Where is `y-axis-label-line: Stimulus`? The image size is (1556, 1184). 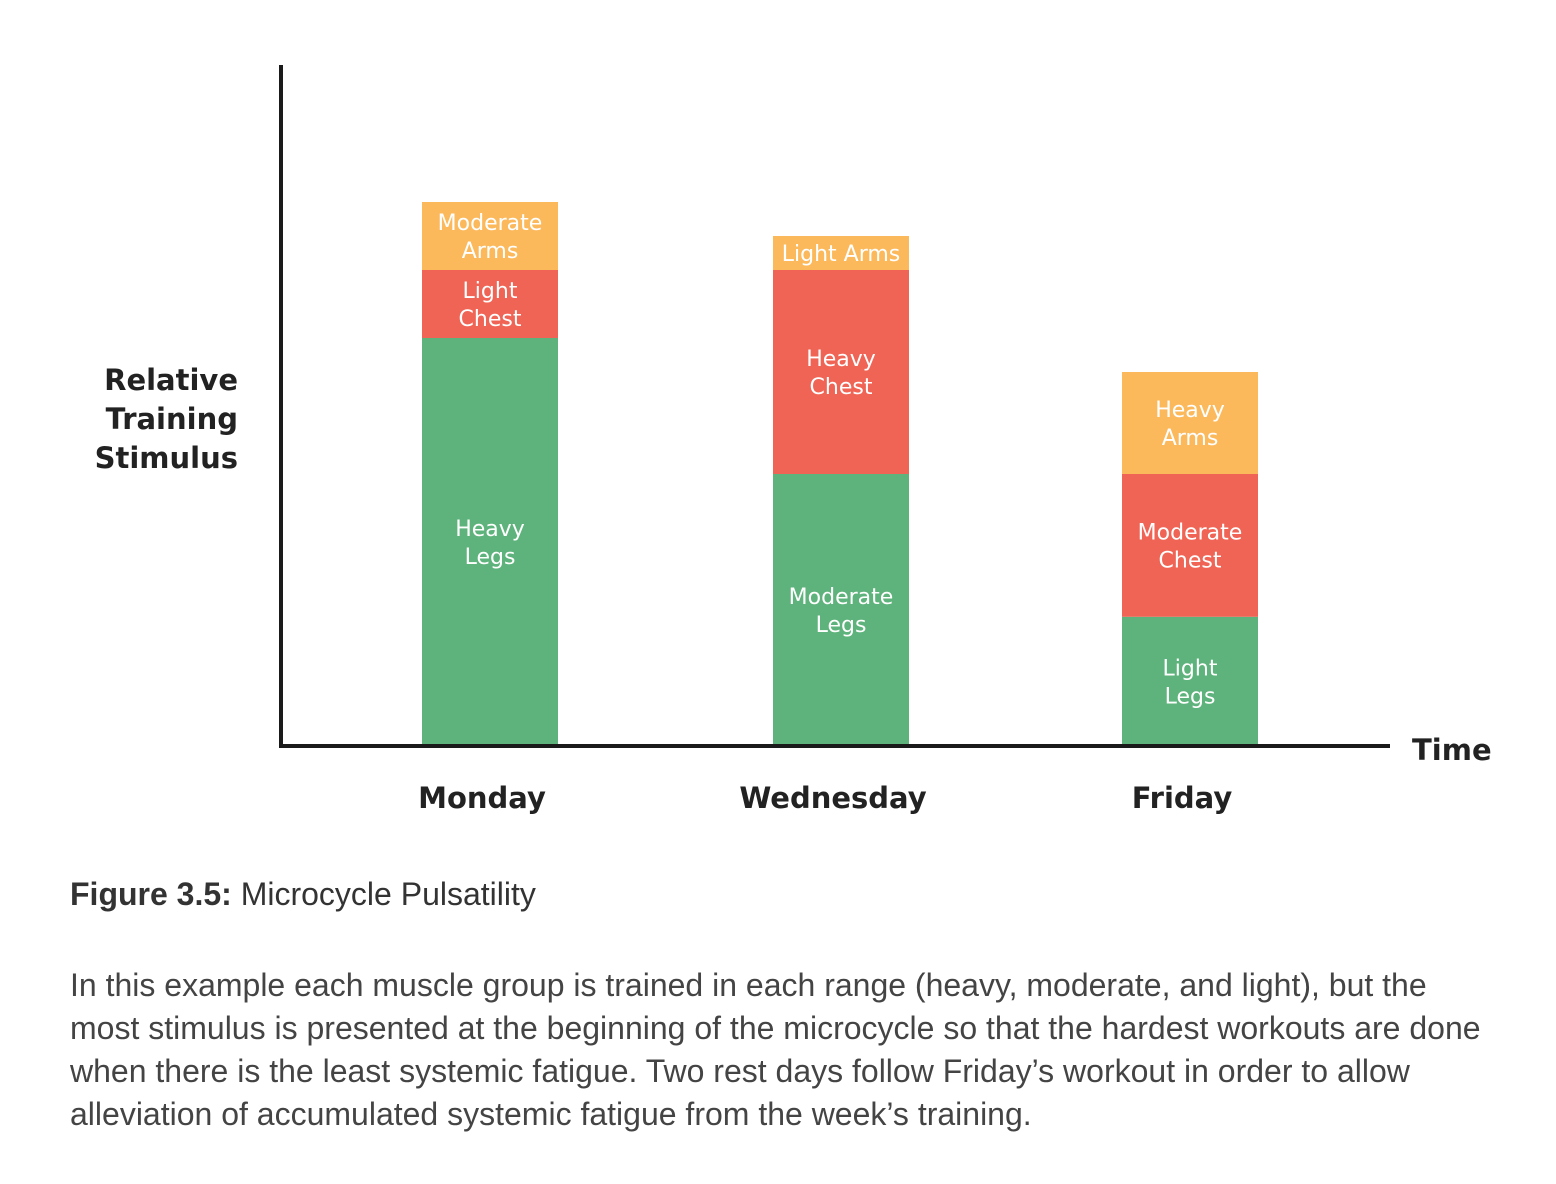
y-axis-label-line: Stimulus is located at coordinates (166, 458).